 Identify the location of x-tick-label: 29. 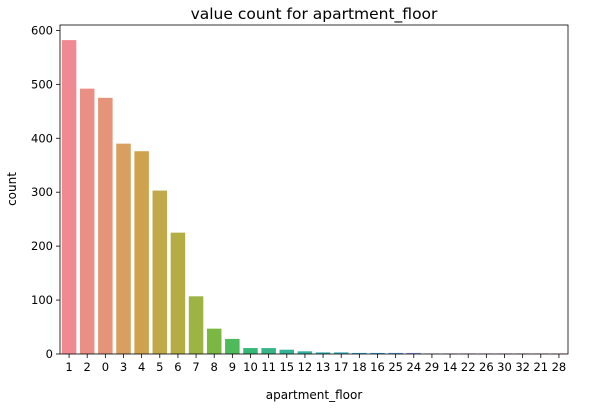
(432, 367).